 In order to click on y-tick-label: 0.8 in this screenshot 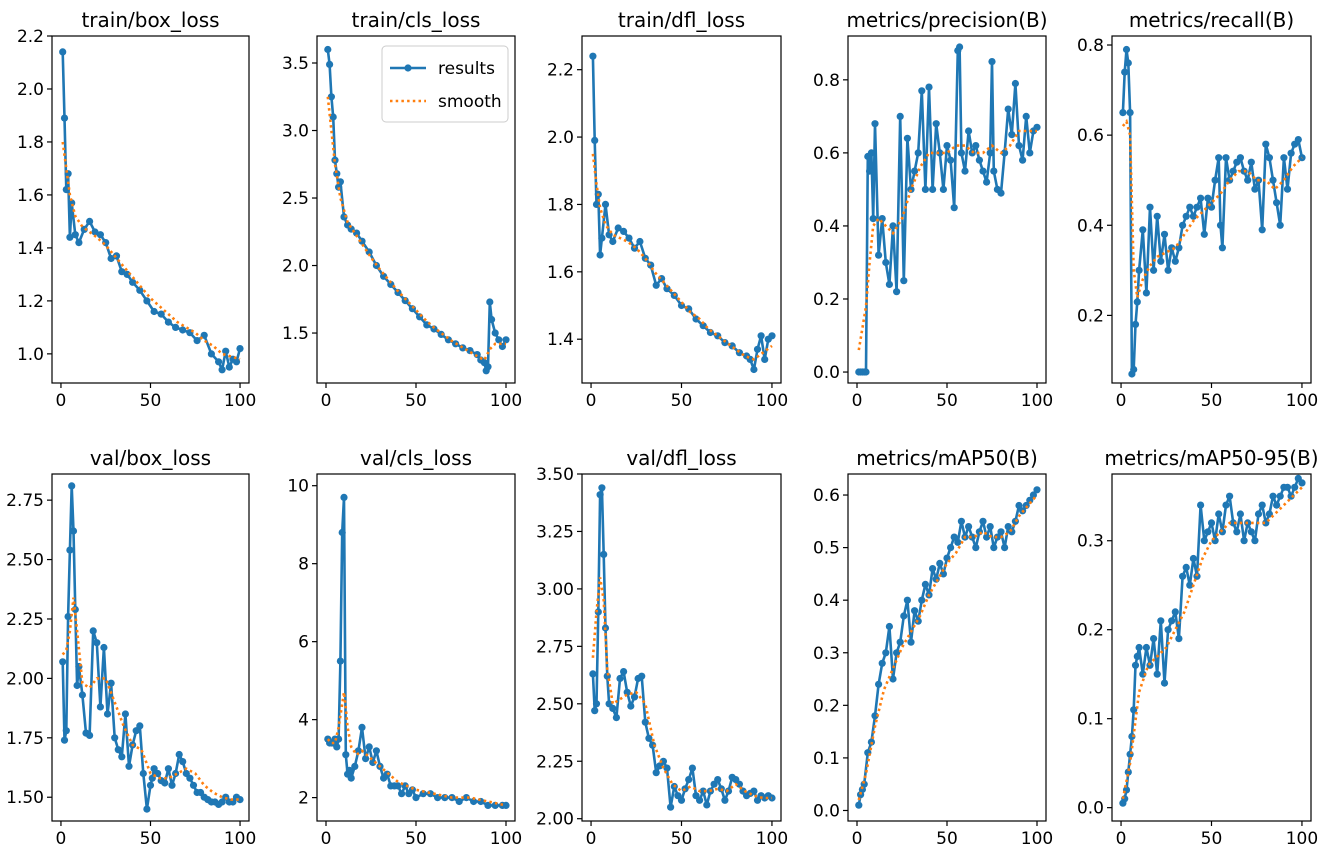, I will do `click(1090, 46)`.